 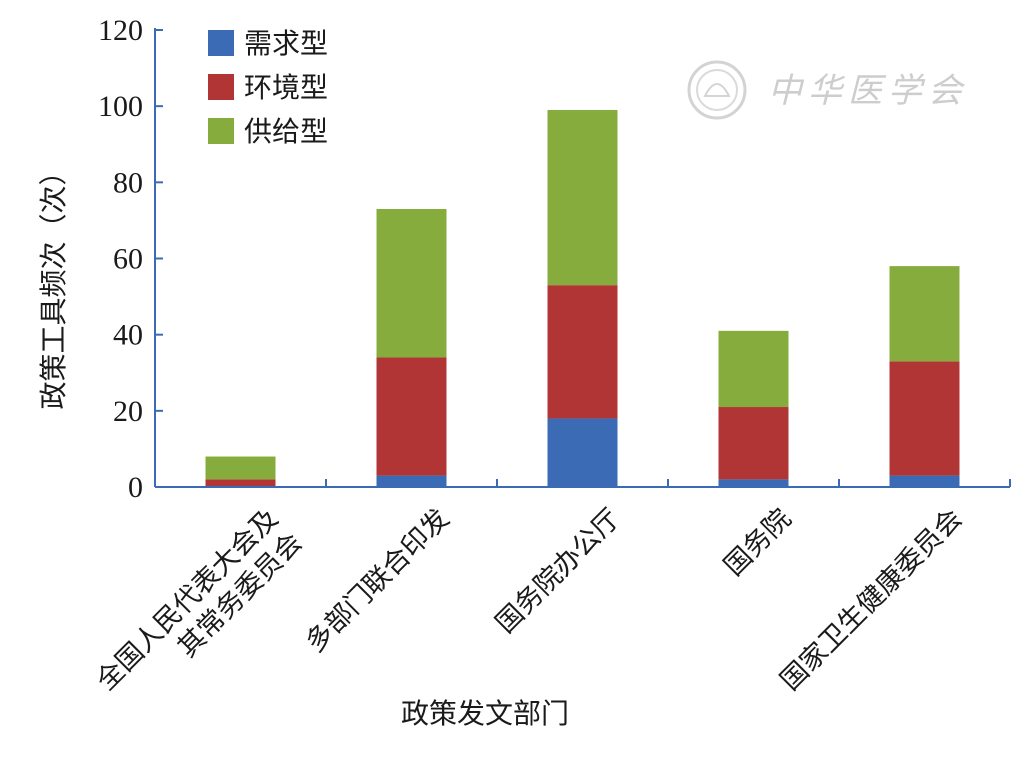 I want to click on y-tick-label: 60, so click(x=128, y=259).